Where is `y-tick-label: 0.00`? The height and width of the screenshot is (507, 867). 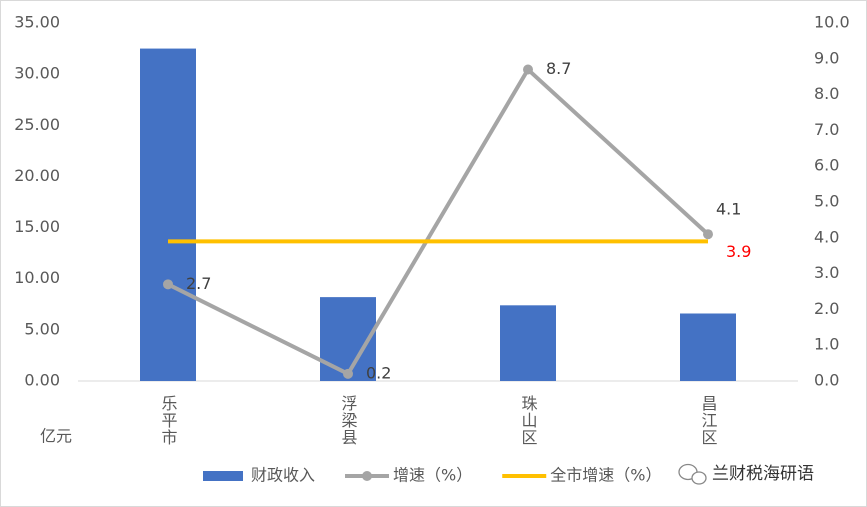 y-tick-label: 0.00 is located at coordinates (42, 380).